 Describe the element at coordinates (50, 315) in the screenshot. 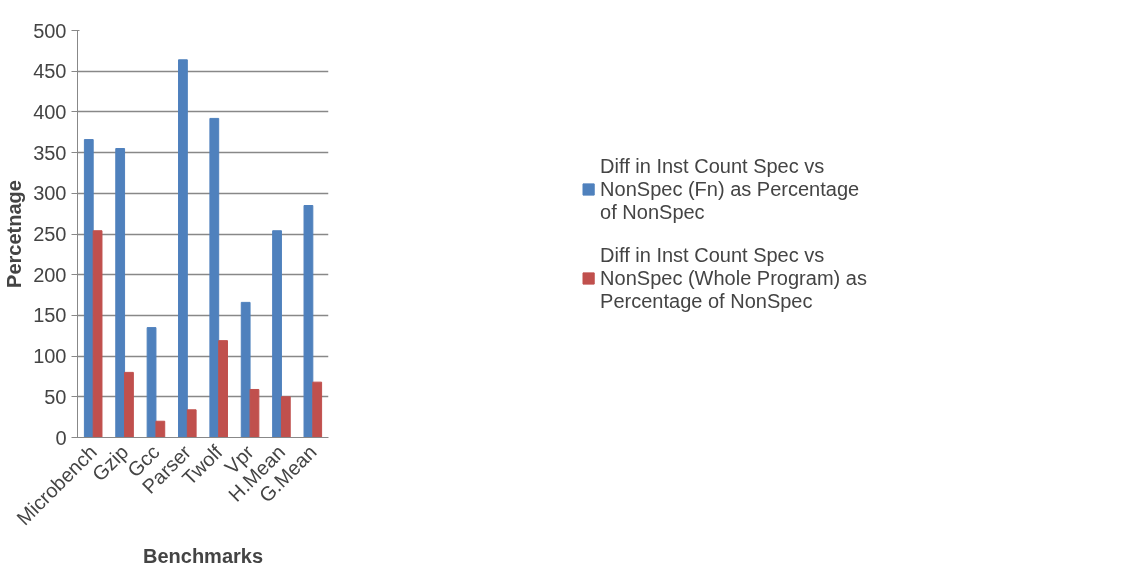

I see `y-tick-label: 150` at that location.